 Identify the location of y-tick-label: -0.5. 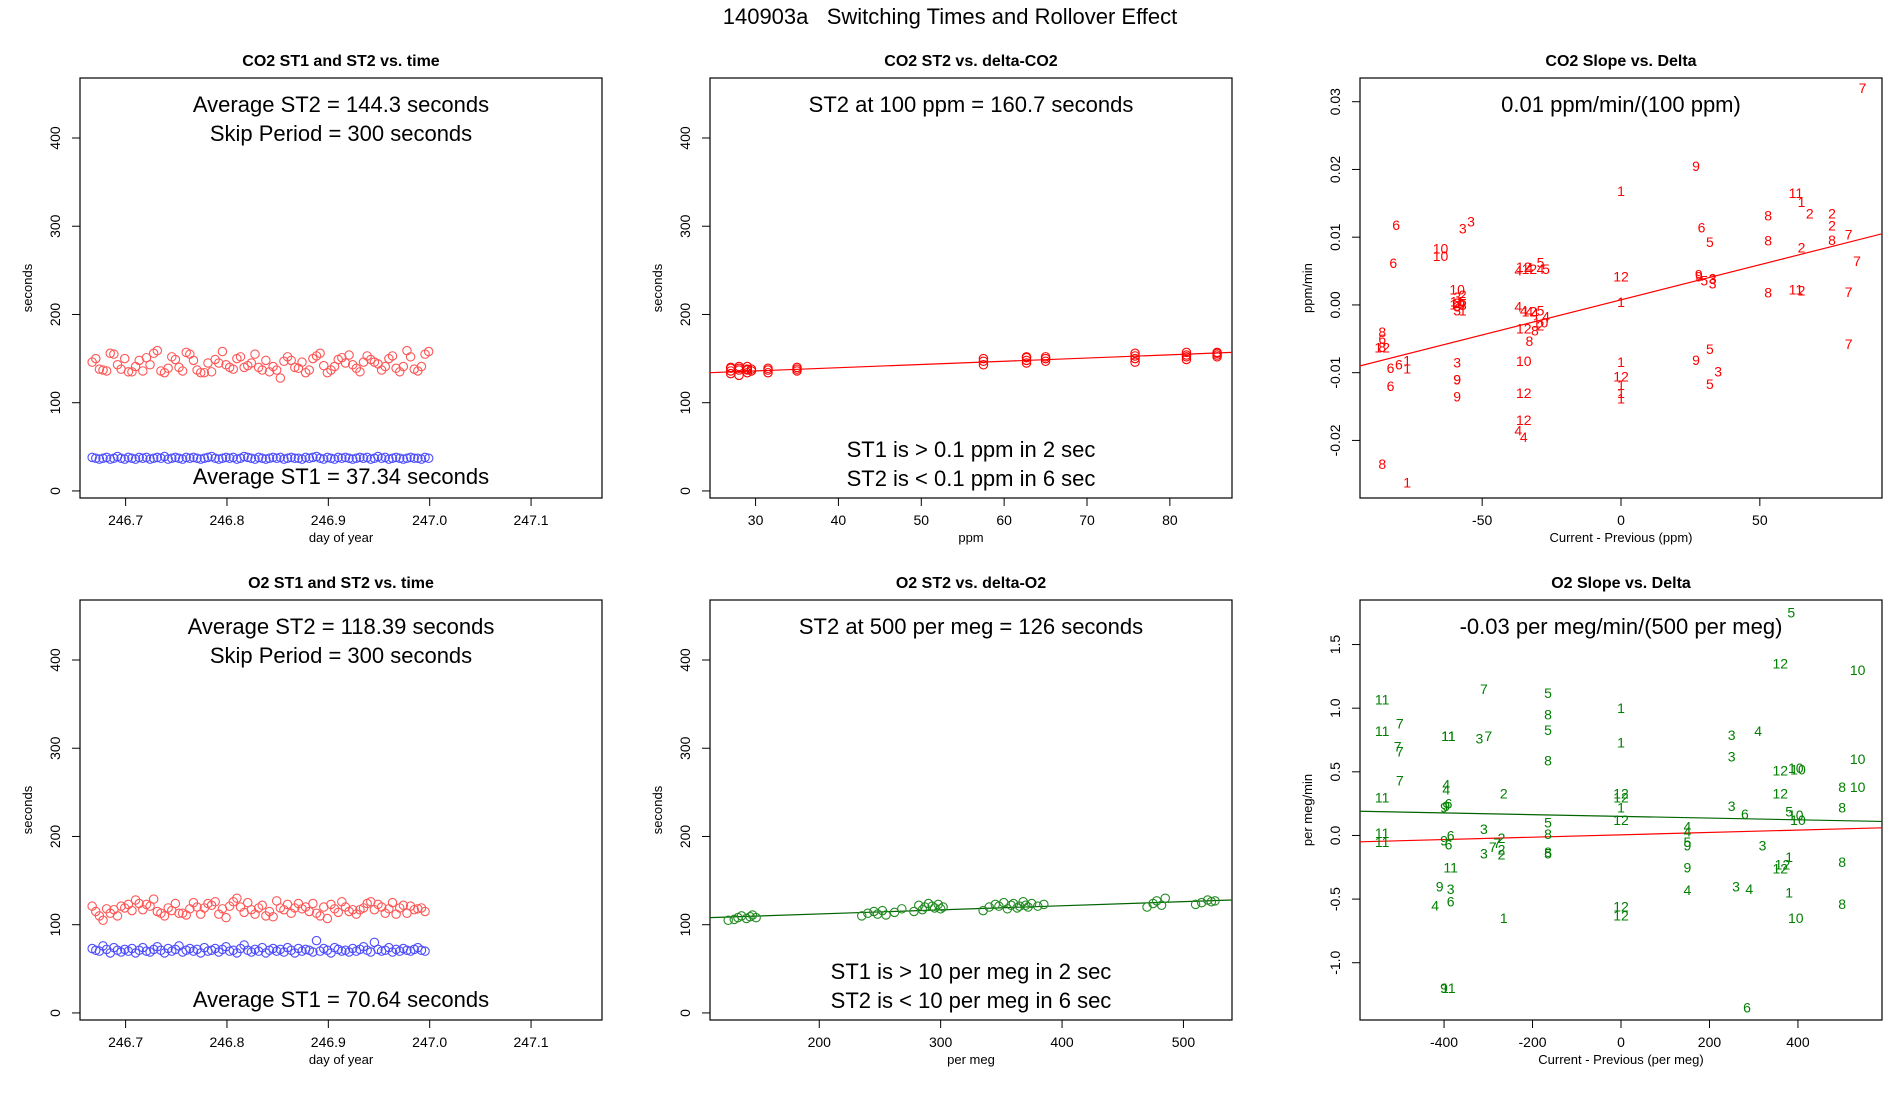
(1335, 899).